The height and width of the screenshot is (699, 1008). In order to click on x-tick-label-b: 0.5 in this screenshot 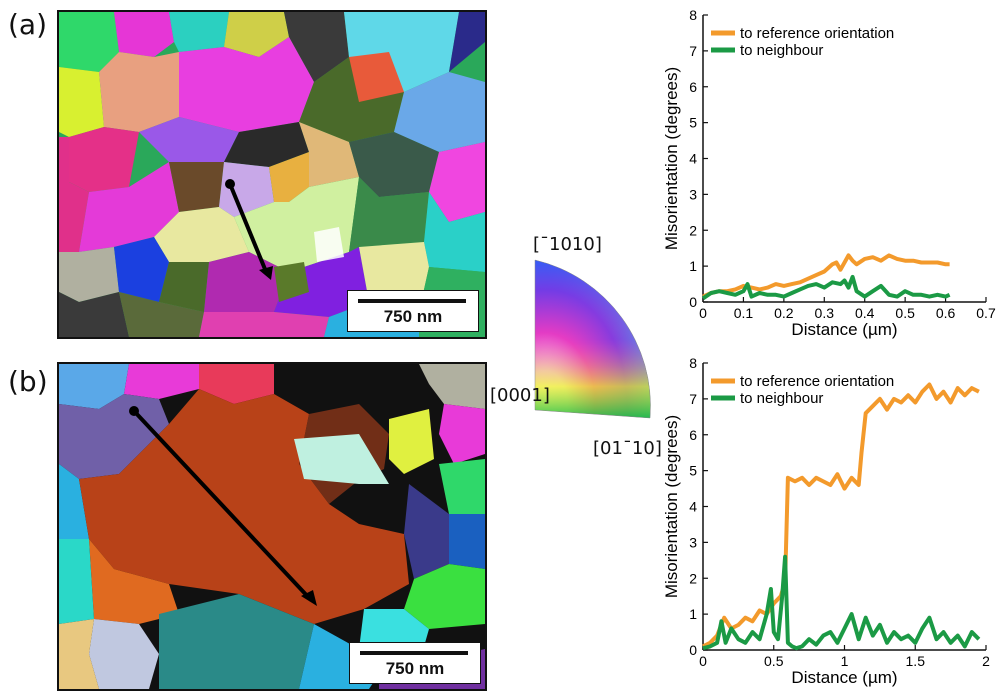, I will do `click(774, 661)`.